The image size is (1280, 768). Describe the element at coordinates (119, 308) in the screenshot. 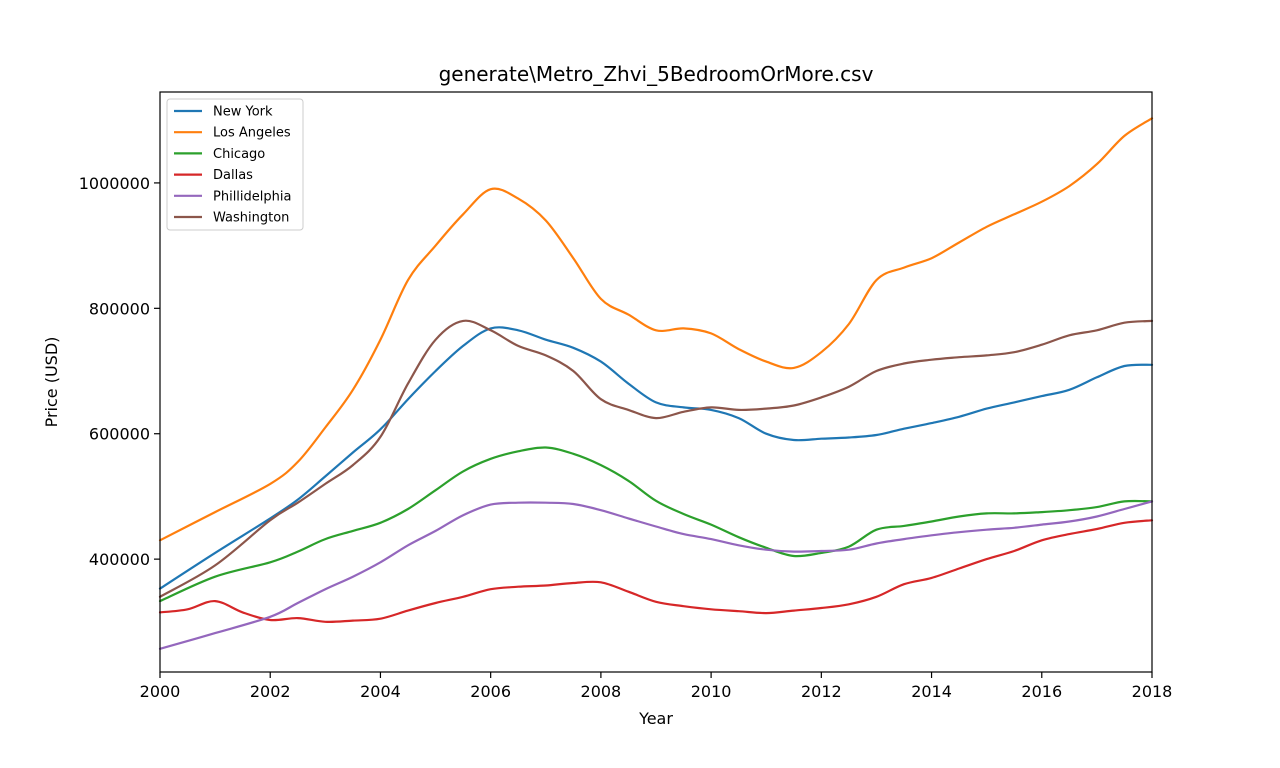

I see `y-tick-label: 800000` at that location.